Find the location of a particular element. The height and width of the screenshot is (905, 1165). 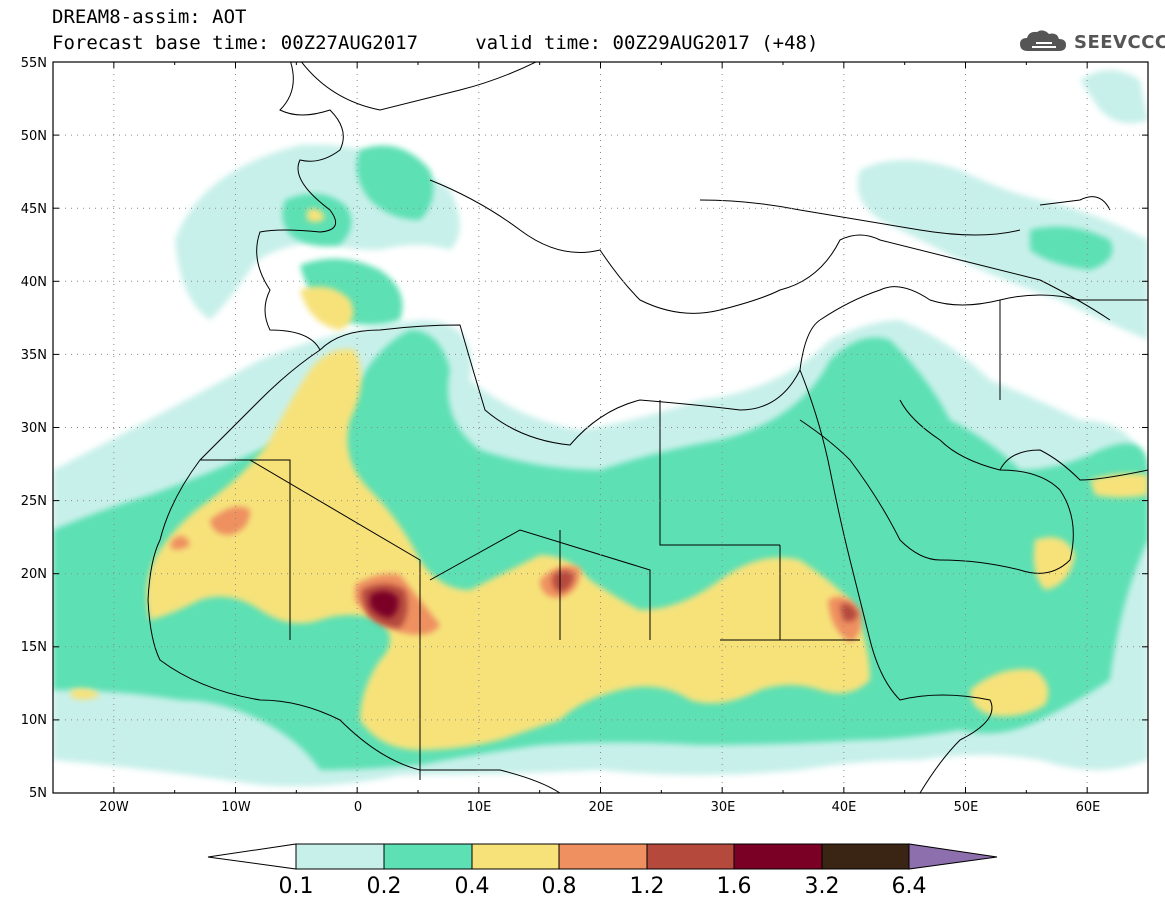

lat-tick-label: 5N is located at coordinates (38, 793).